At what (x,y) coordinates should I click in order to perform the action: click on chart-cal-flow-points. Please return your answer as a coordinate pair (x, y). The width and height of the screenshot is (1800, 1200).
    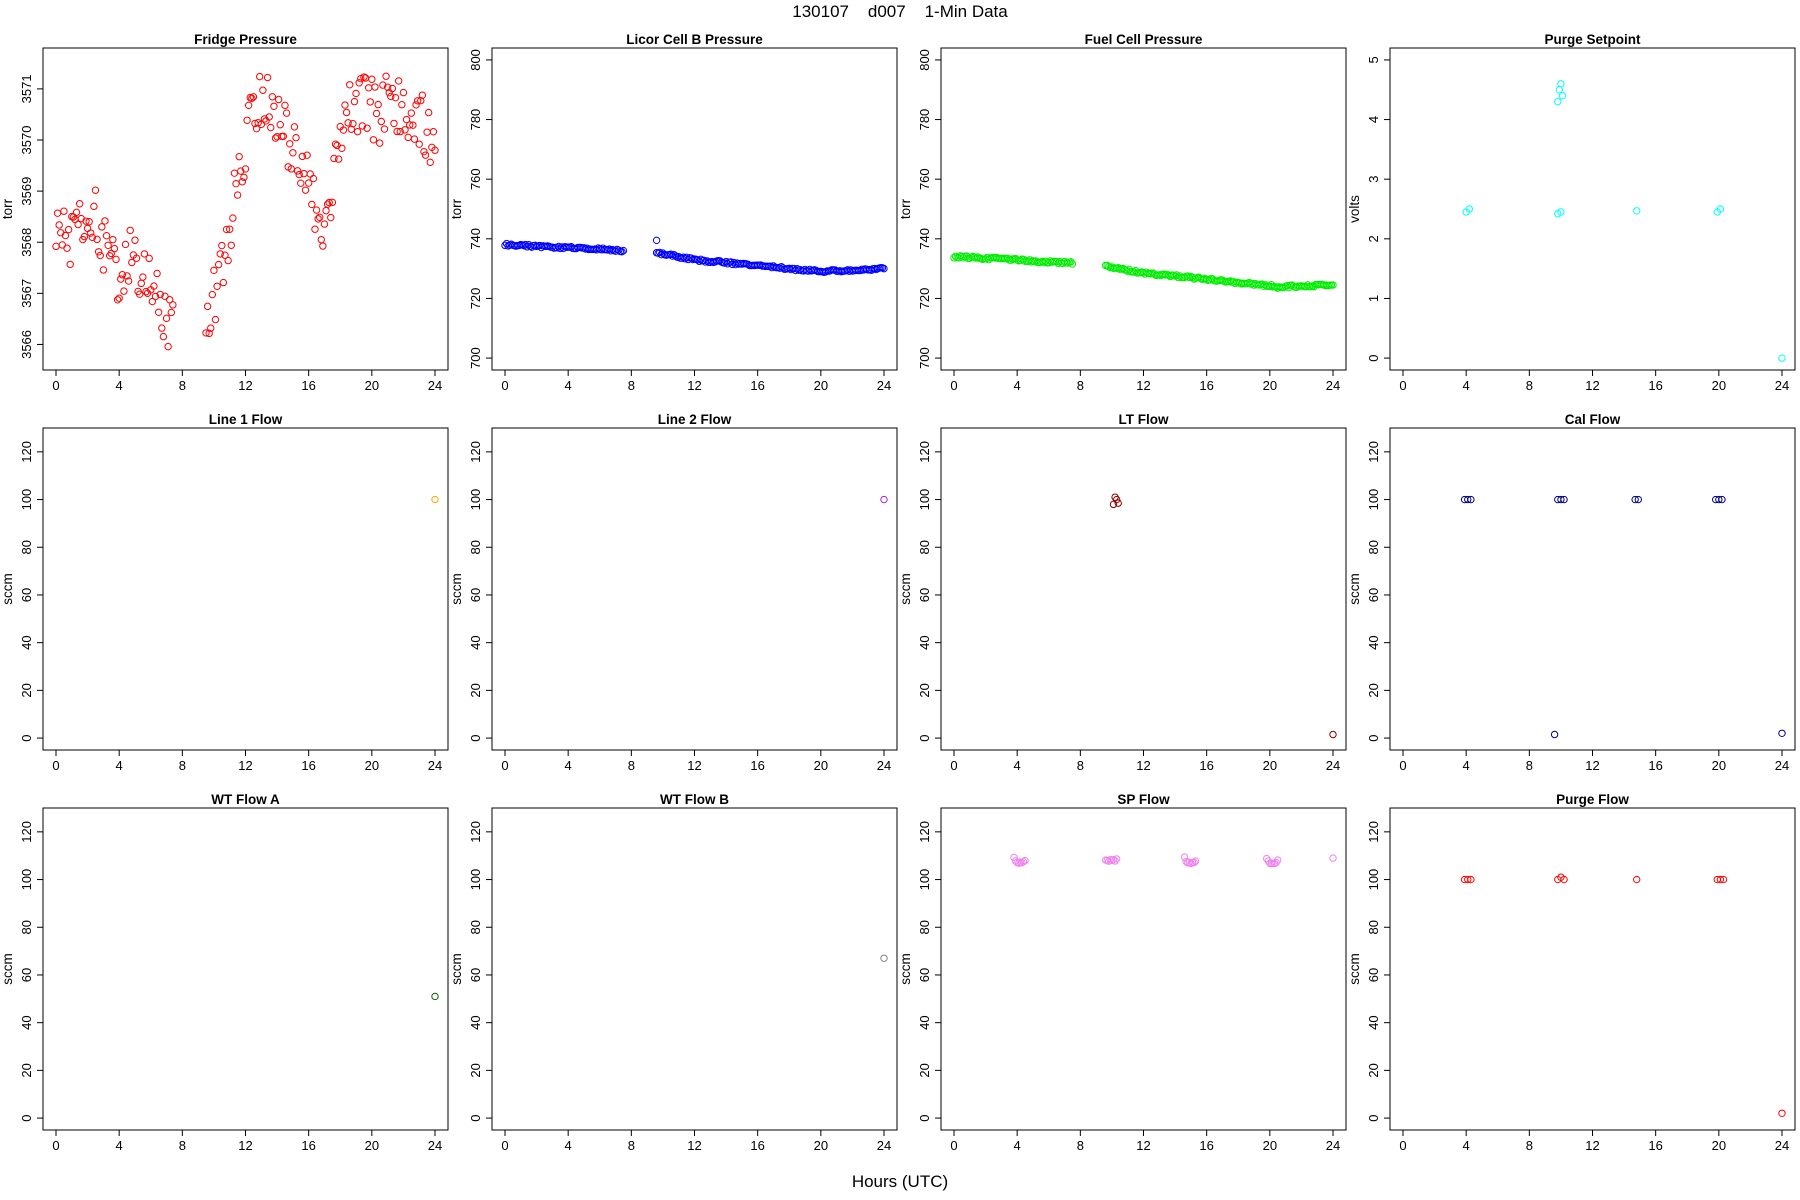
    Looking at the image, I should click on (1623, 617).